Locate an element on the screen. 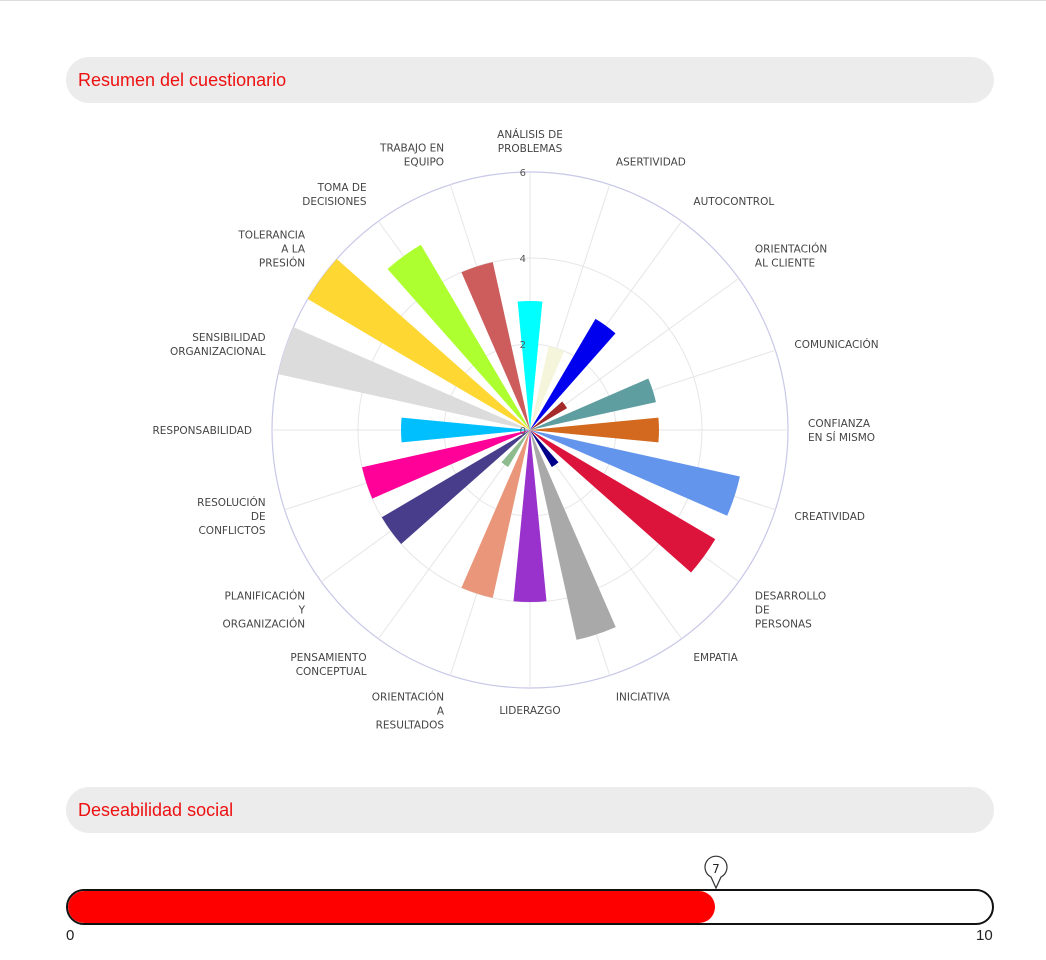  category-label-line: EN SÍ MISMO is located at coordinates (841, 437).